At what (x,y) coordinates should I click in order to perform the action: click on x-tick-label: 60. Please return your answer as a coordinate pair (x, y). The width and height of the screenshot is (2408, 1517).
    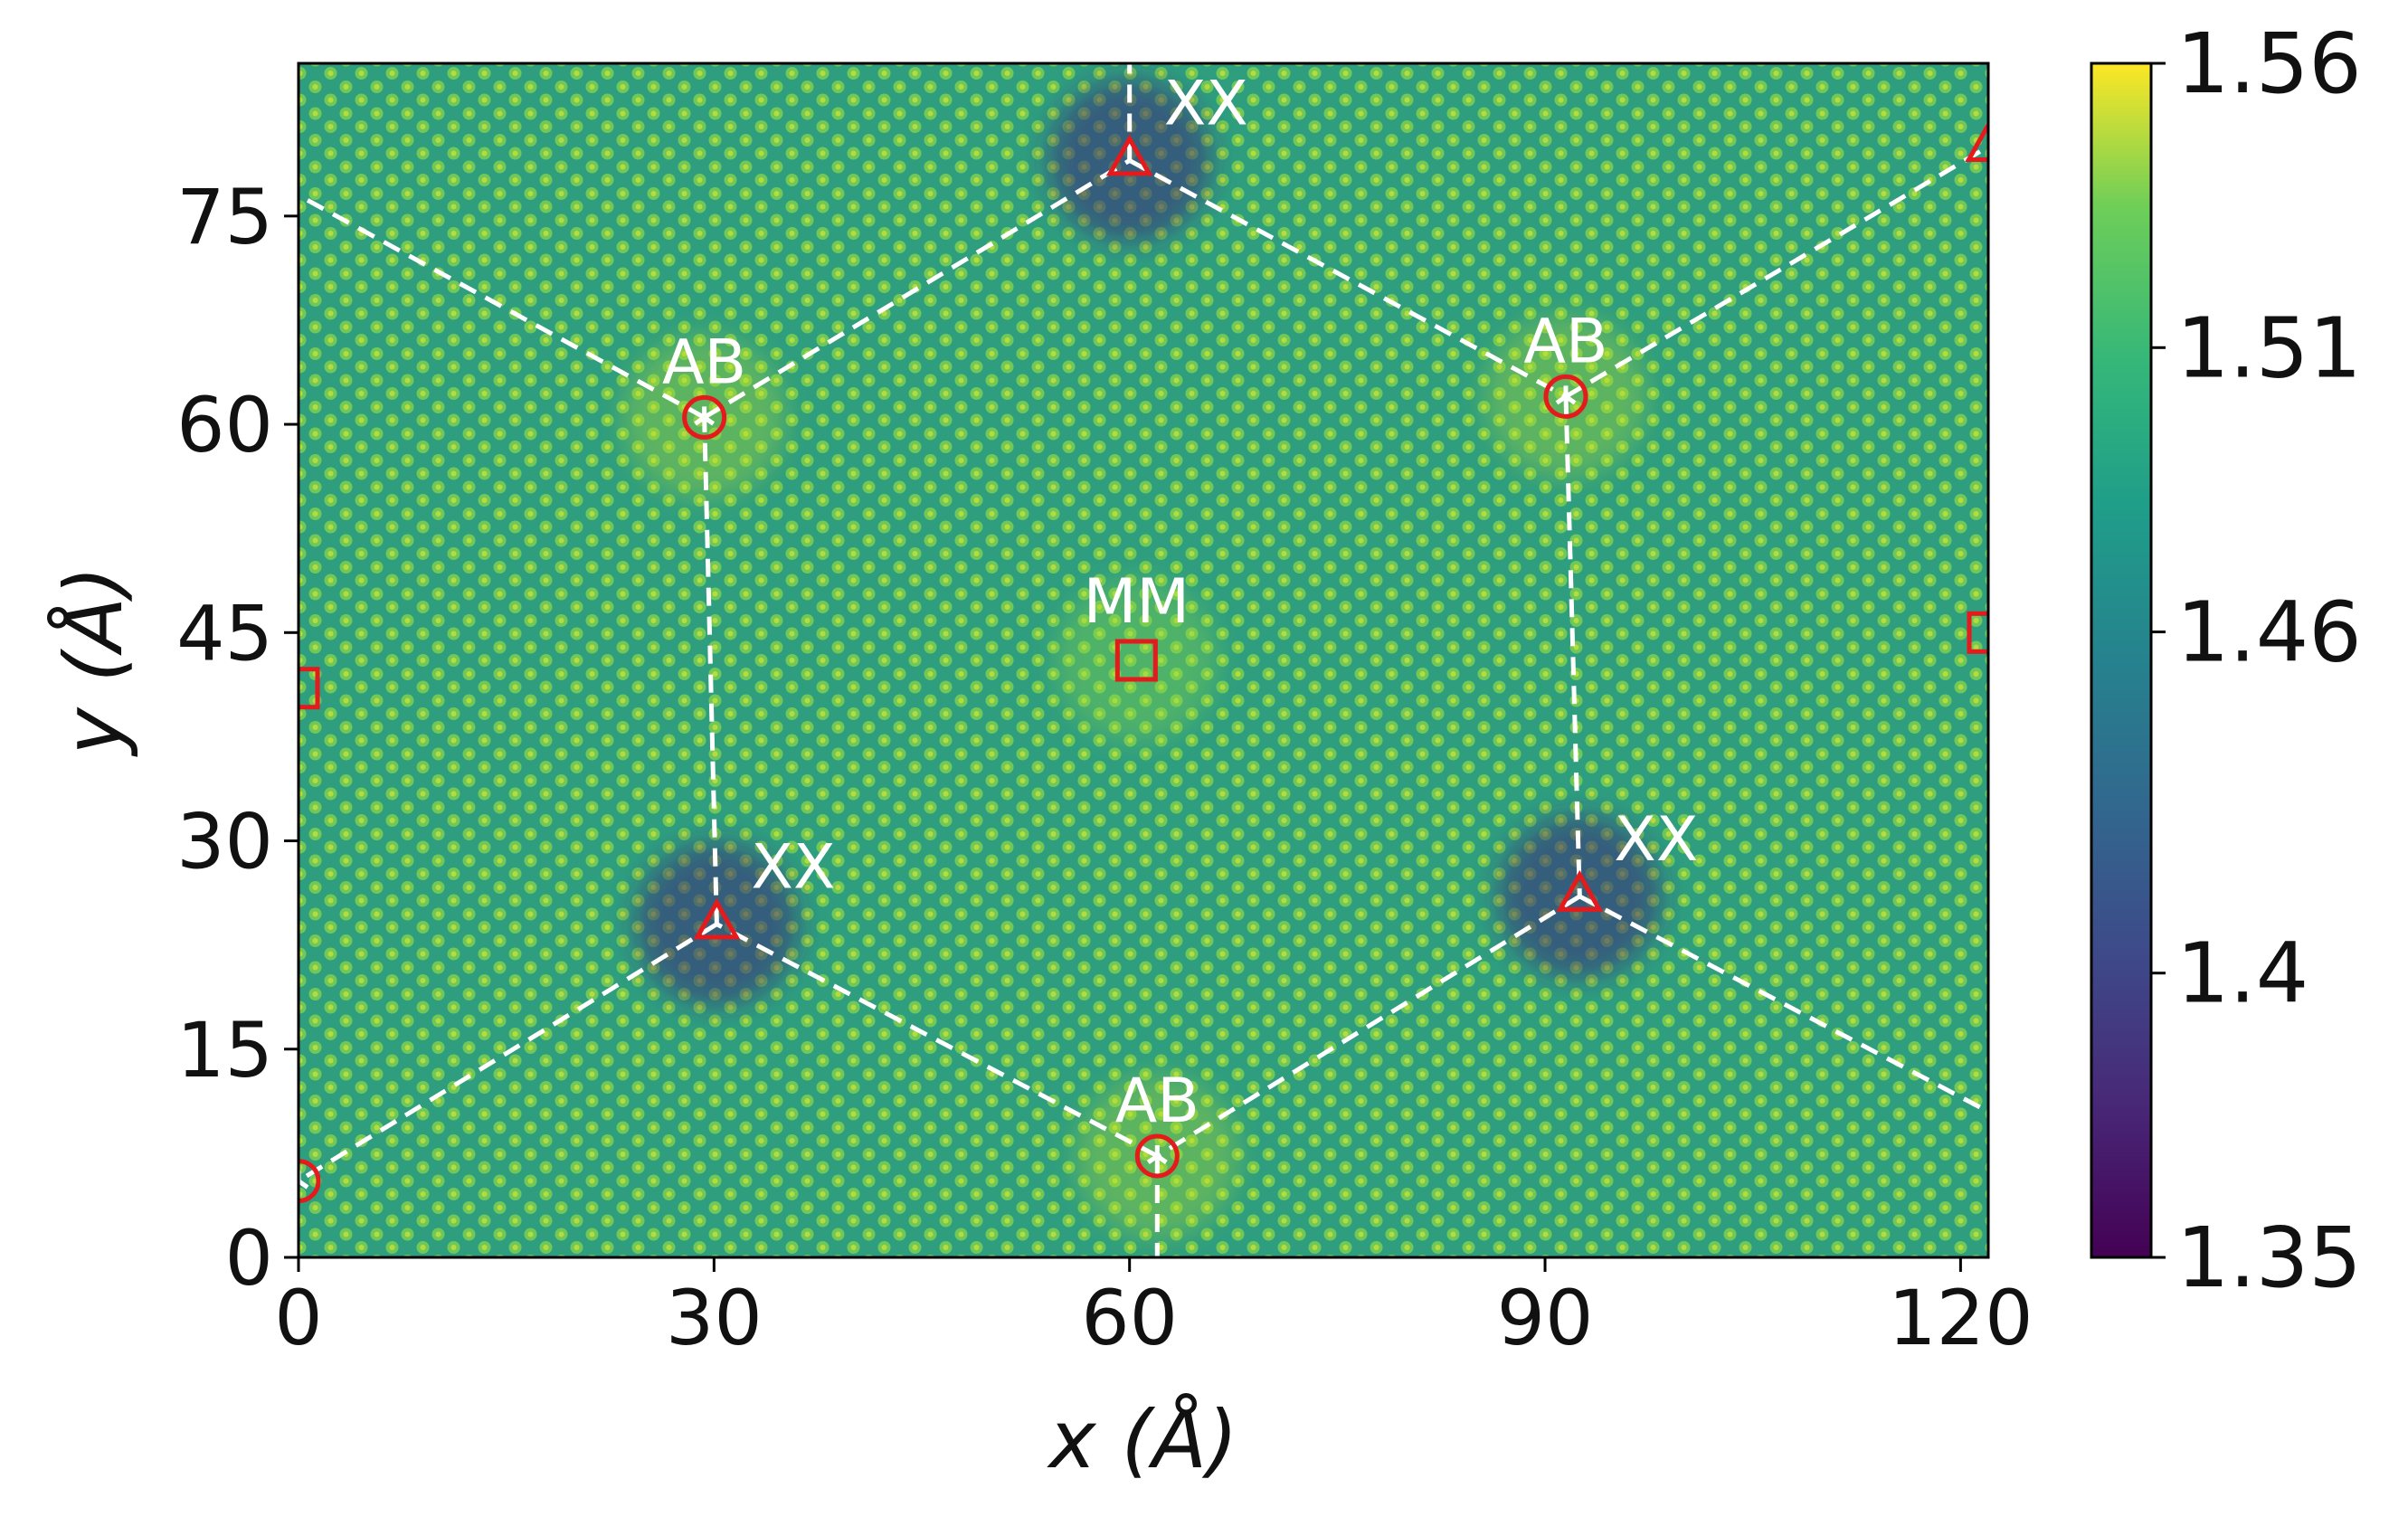
    Looking at the image, I should click on (1129, 1318).